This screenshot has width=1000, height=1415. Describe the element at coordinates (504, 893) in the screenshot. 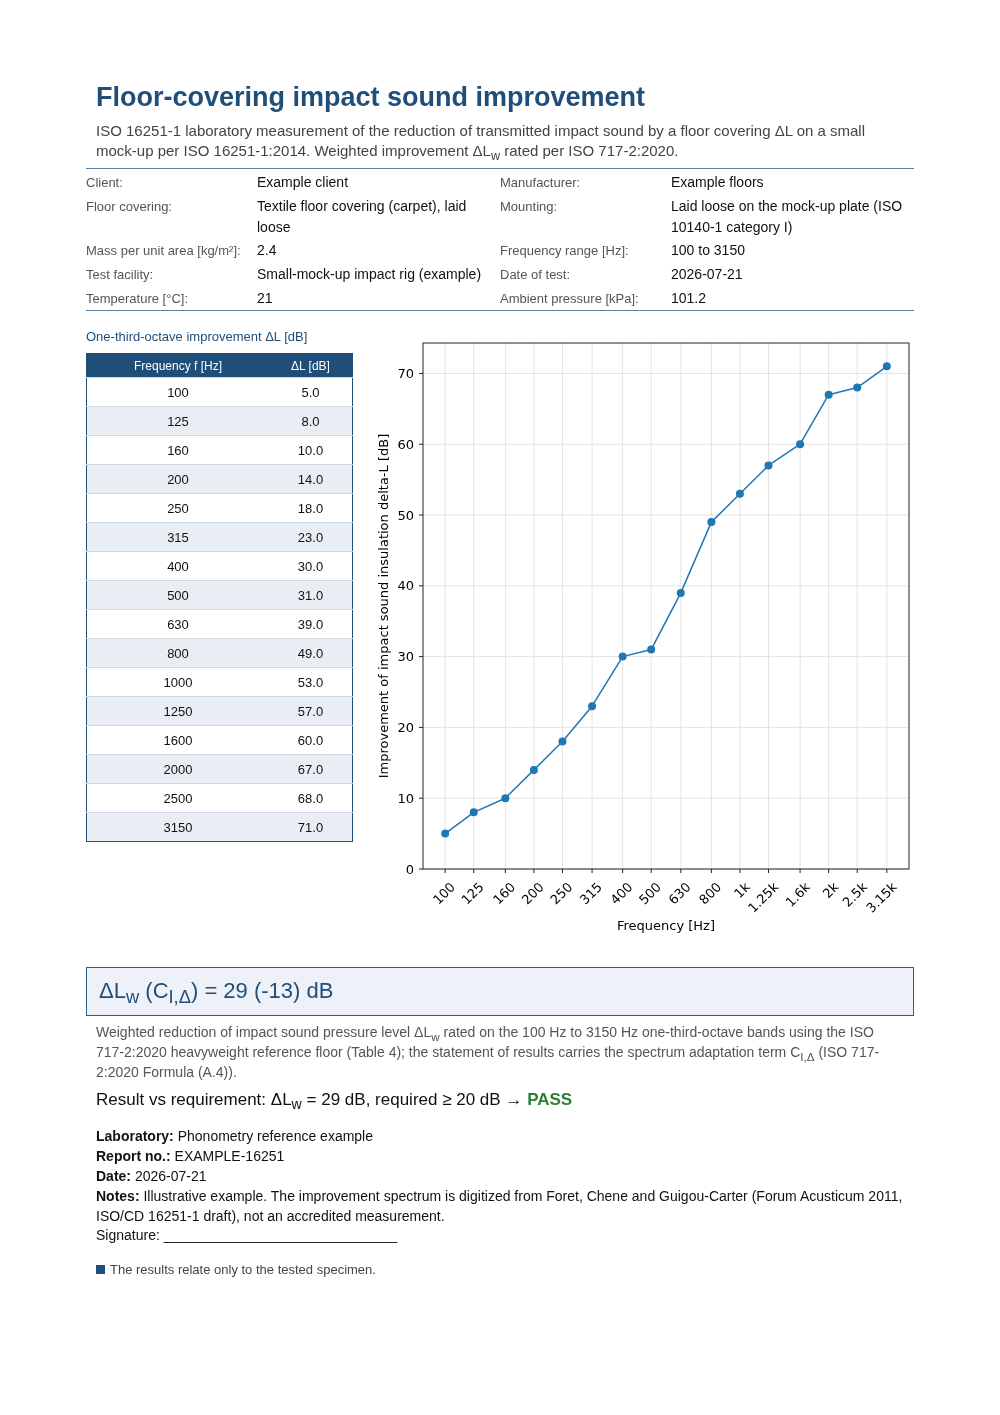

I see `x-tick-label: 160` at that location.